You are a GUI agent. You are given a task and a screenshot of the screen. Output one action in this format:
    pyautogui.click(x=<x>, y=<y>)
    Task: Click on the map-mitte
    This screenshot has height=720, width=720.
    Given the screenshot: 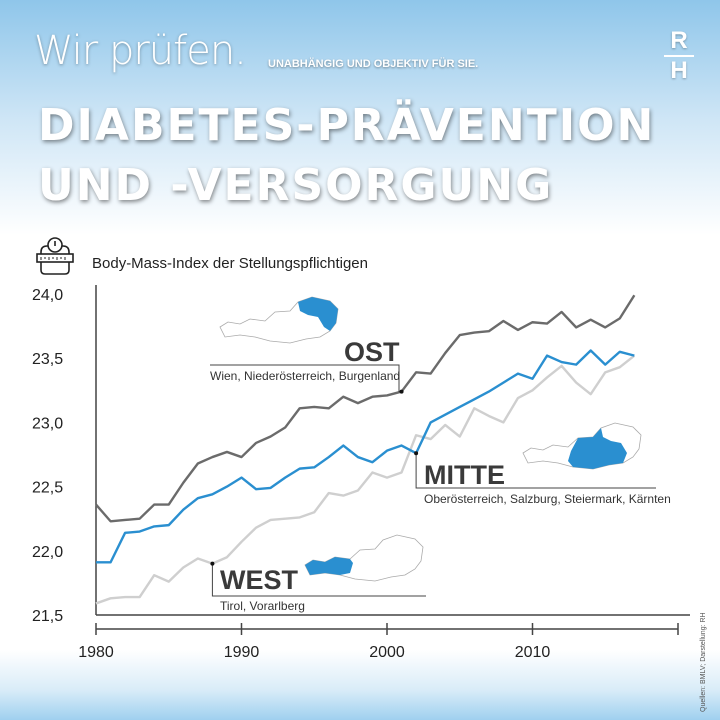 What is the action you would take?
    pyautogui.click(x=582, y=446)
    